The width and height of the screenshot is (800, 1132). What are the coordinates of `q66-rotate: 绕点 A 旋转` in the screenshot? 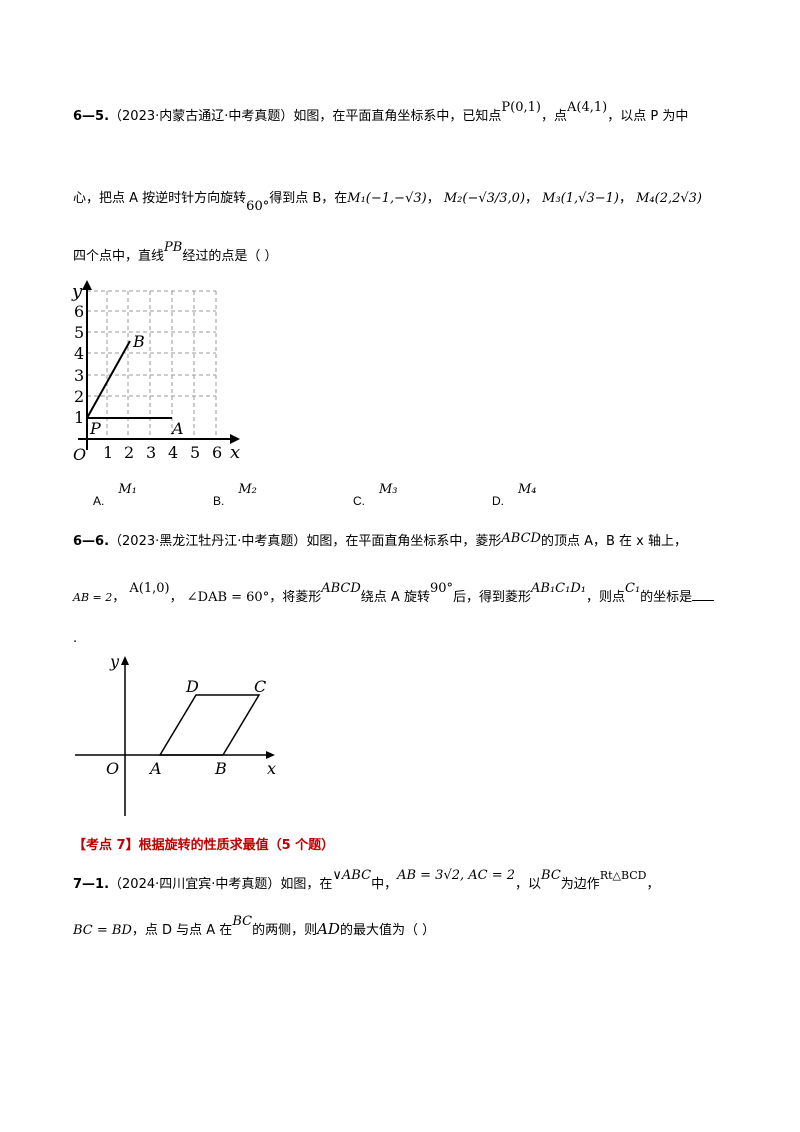 It's located at (395, 597).